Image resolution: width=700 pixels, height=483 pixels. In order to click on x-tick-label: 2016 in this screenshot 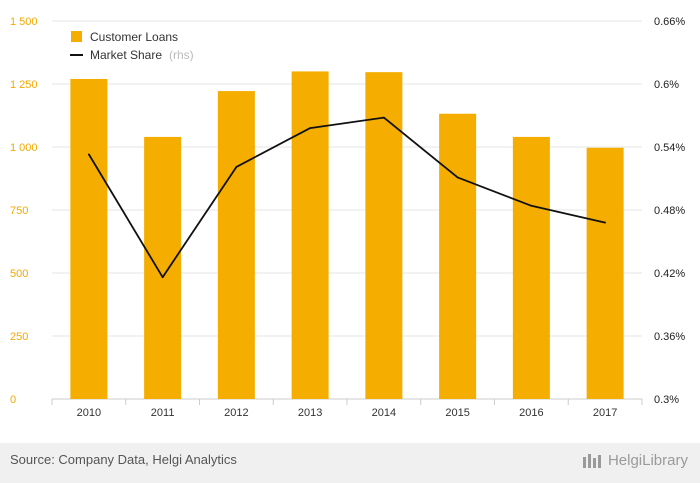, I will do `click(531, 413)`.